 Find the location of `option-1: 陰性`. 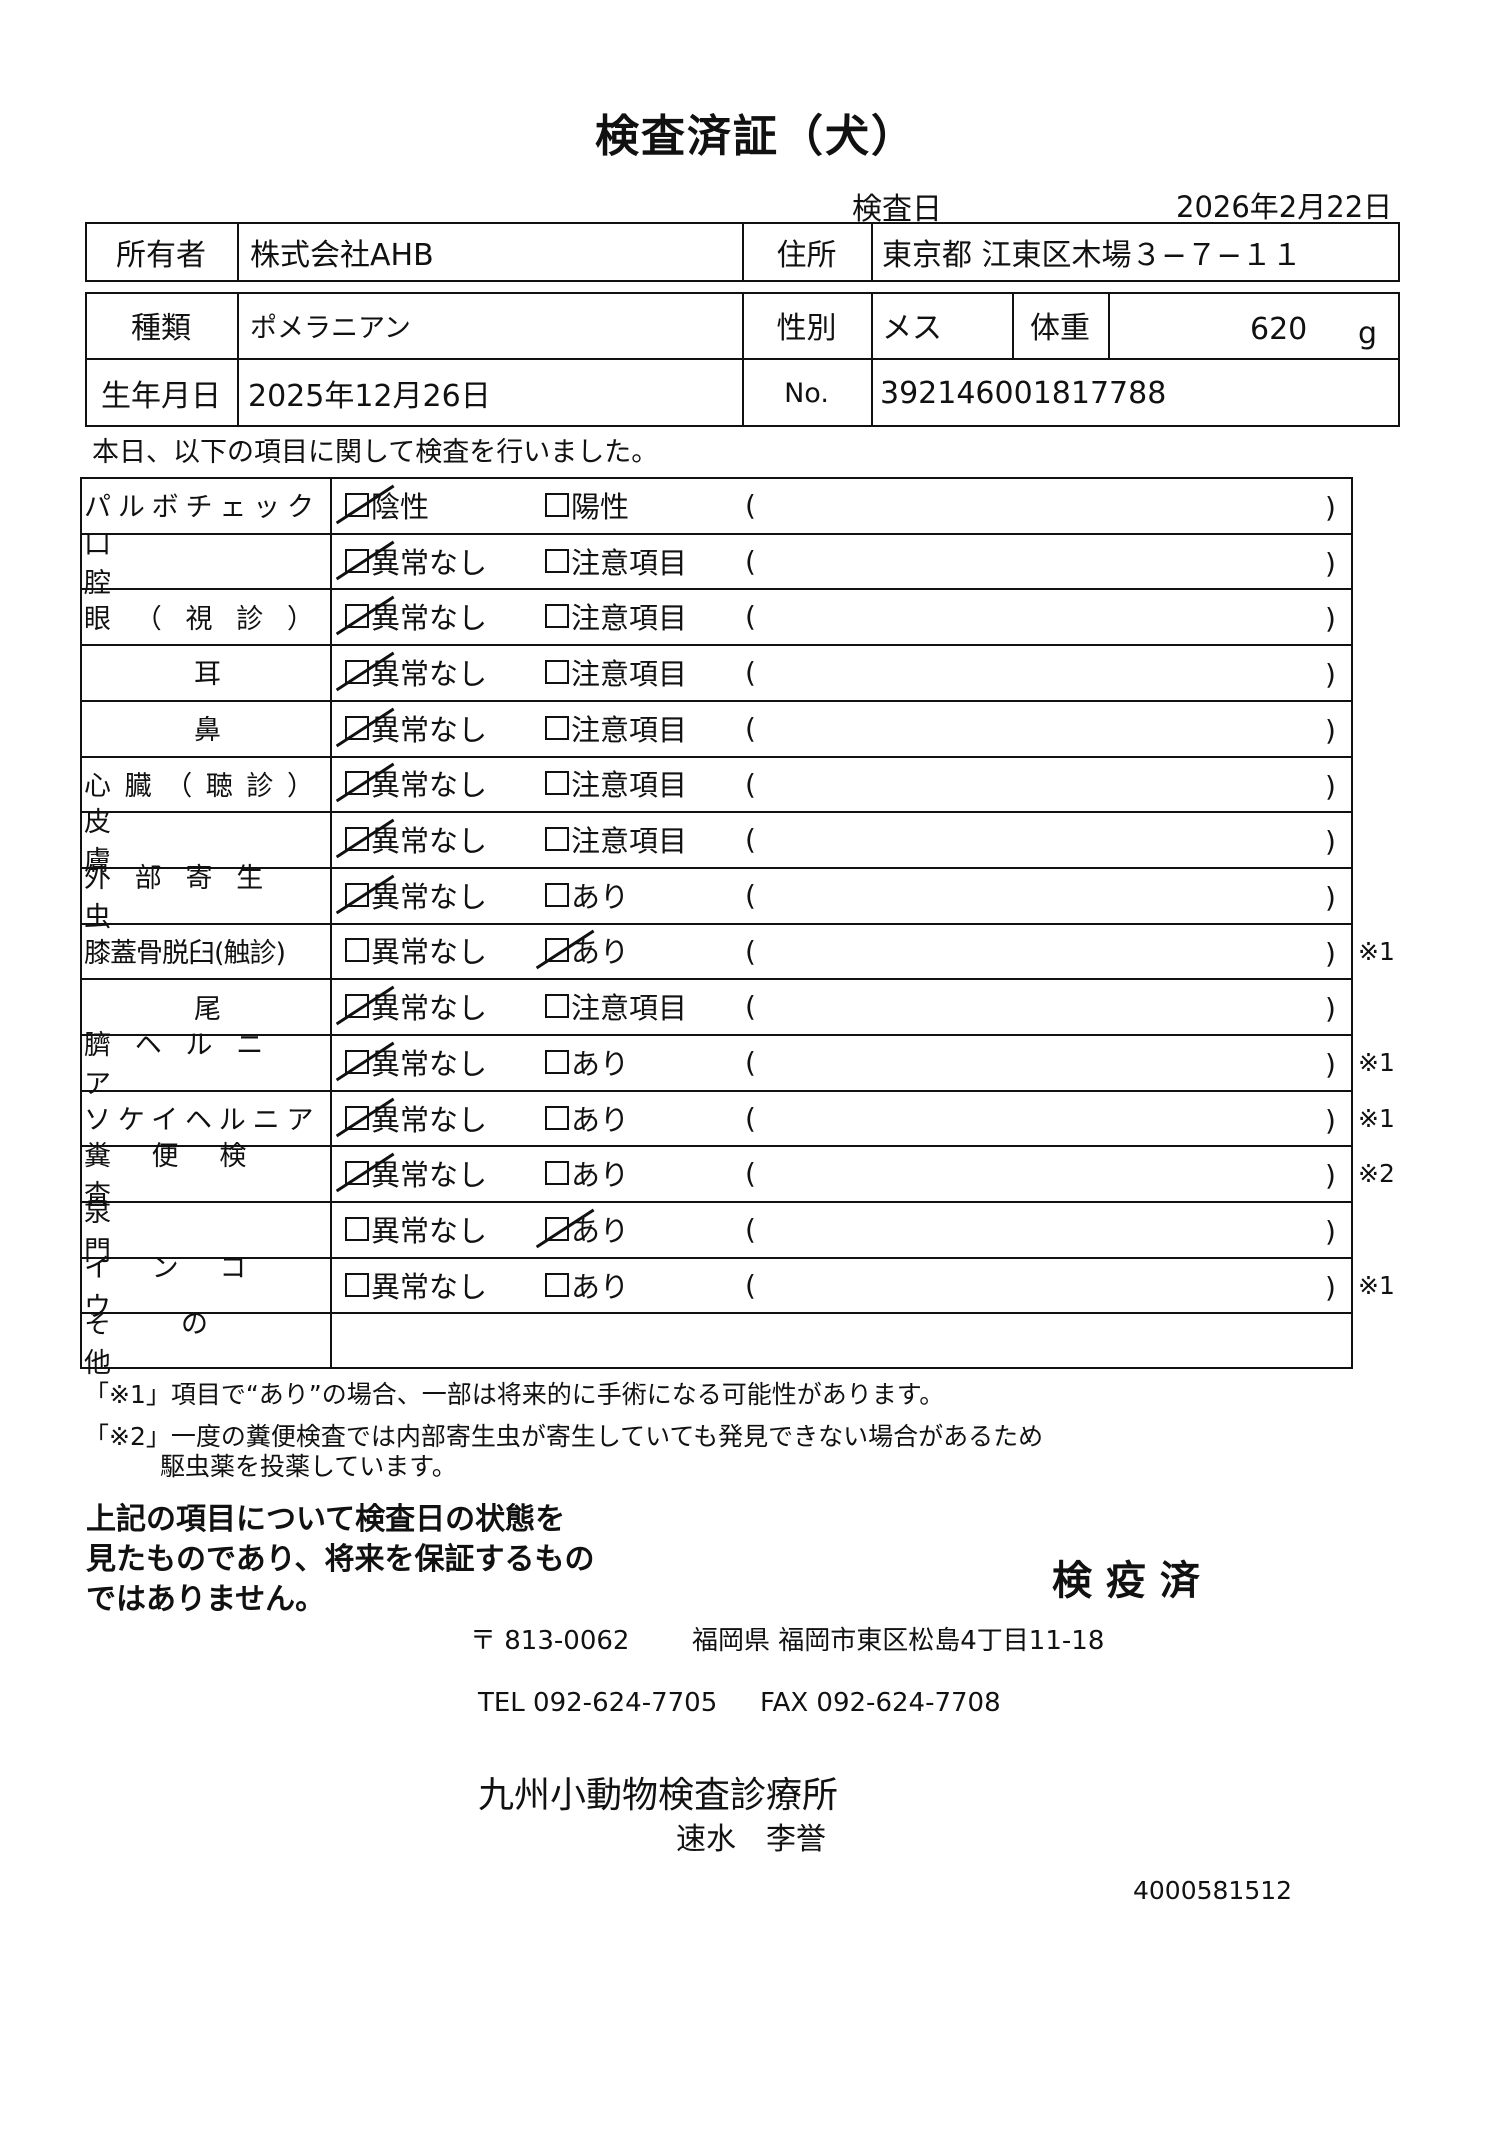

option-1: 陰性 is located at coordinates (382, 505).